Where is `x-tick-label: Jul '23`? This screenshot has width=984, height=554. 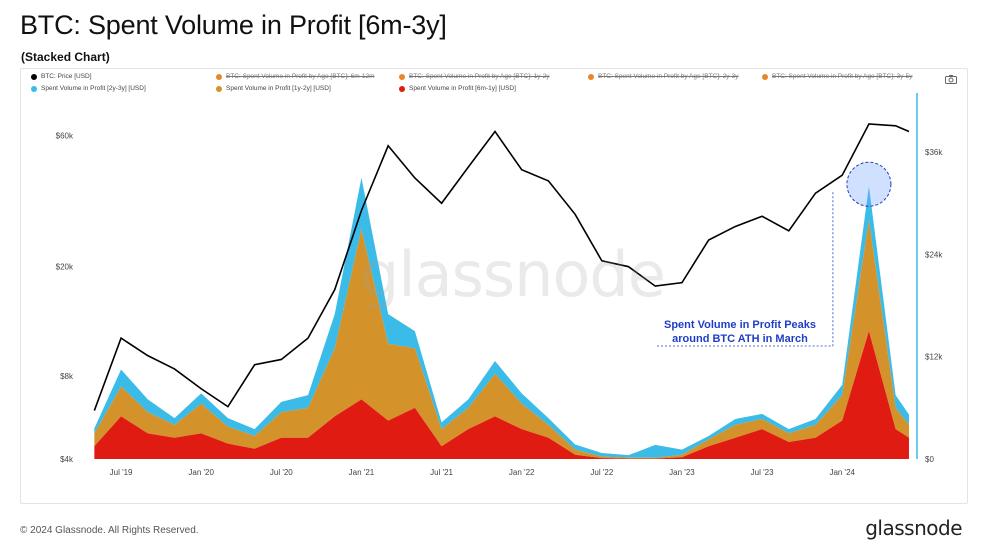
x-tick-label: Jul '23 is located at coordinates (762, 472).